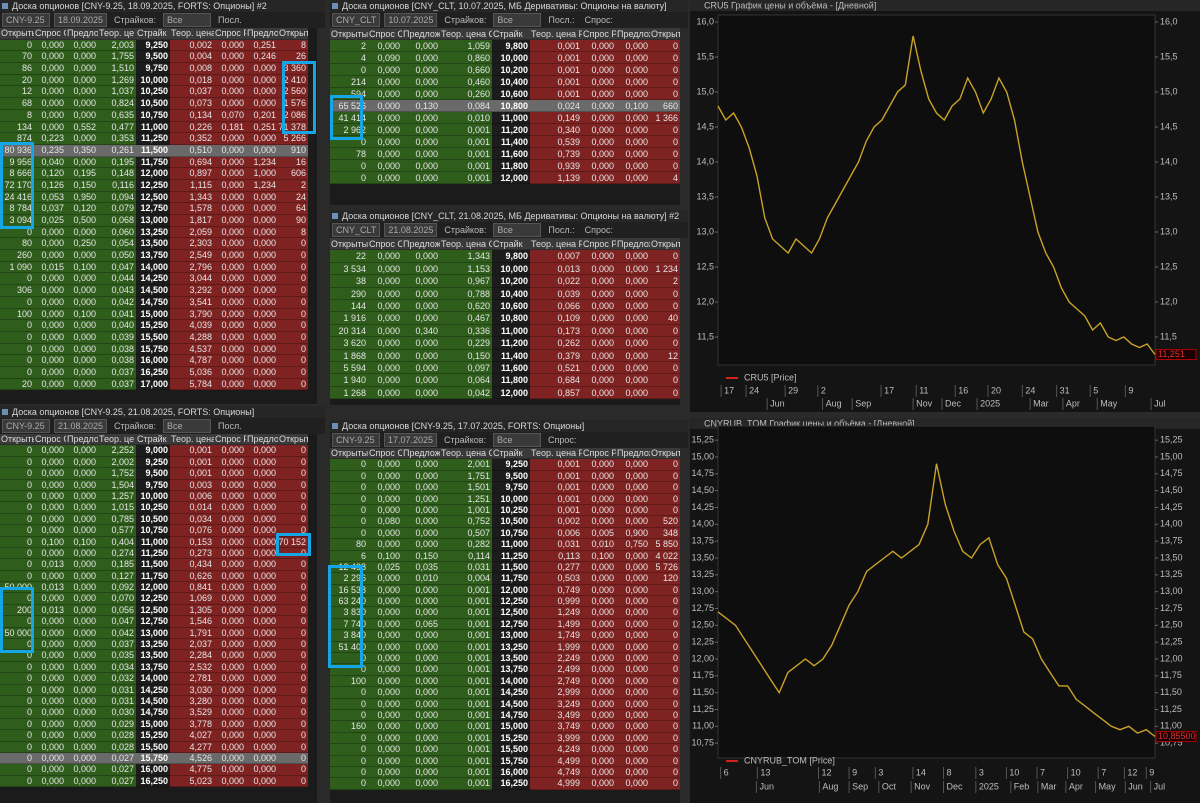  I want to click on cell: 41 414, so click(349, 118).